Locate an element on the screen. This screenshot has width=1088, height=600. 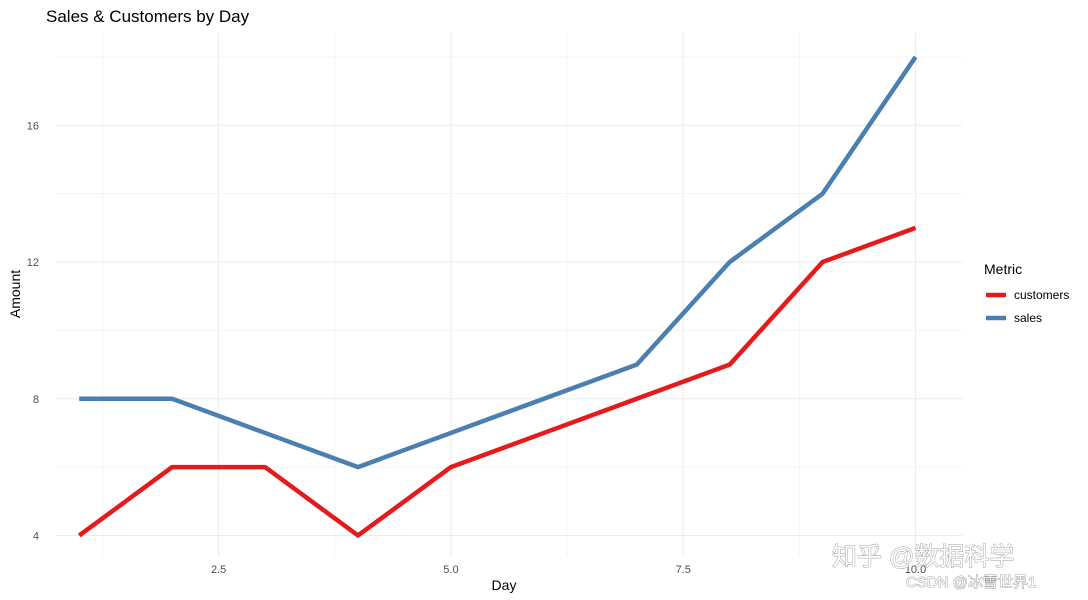
y-tick-label: 12 is located at coordinates (33, 263).